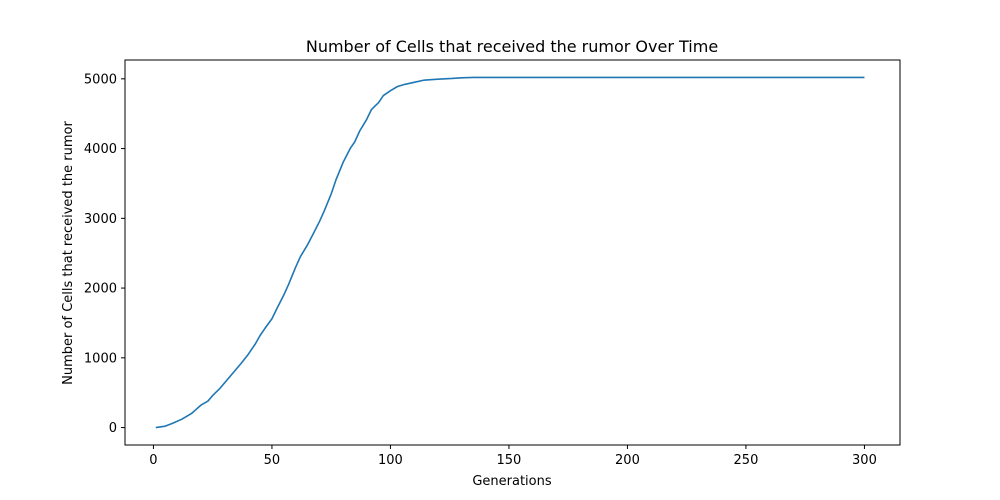 Image resolution: width=1000 pixels, height=500 pixels. I want to click on y-tick-label: 2000, so click(100, 289).